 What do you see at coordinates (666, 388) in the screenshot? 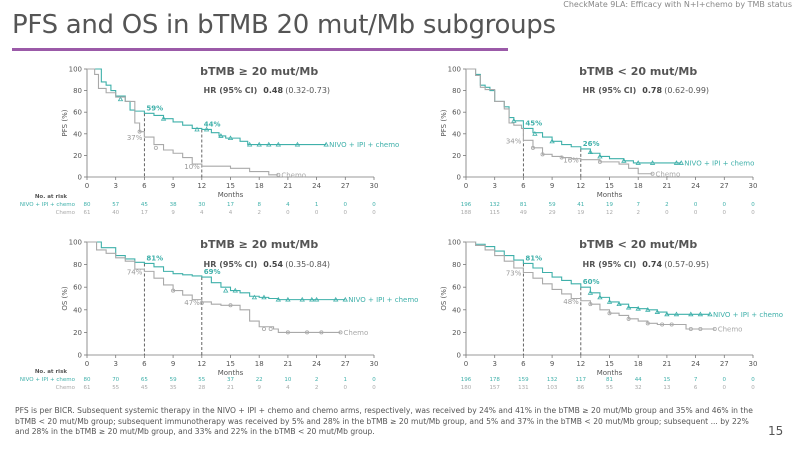
I see `risk-value: 13` at bounding box center [666, 388].